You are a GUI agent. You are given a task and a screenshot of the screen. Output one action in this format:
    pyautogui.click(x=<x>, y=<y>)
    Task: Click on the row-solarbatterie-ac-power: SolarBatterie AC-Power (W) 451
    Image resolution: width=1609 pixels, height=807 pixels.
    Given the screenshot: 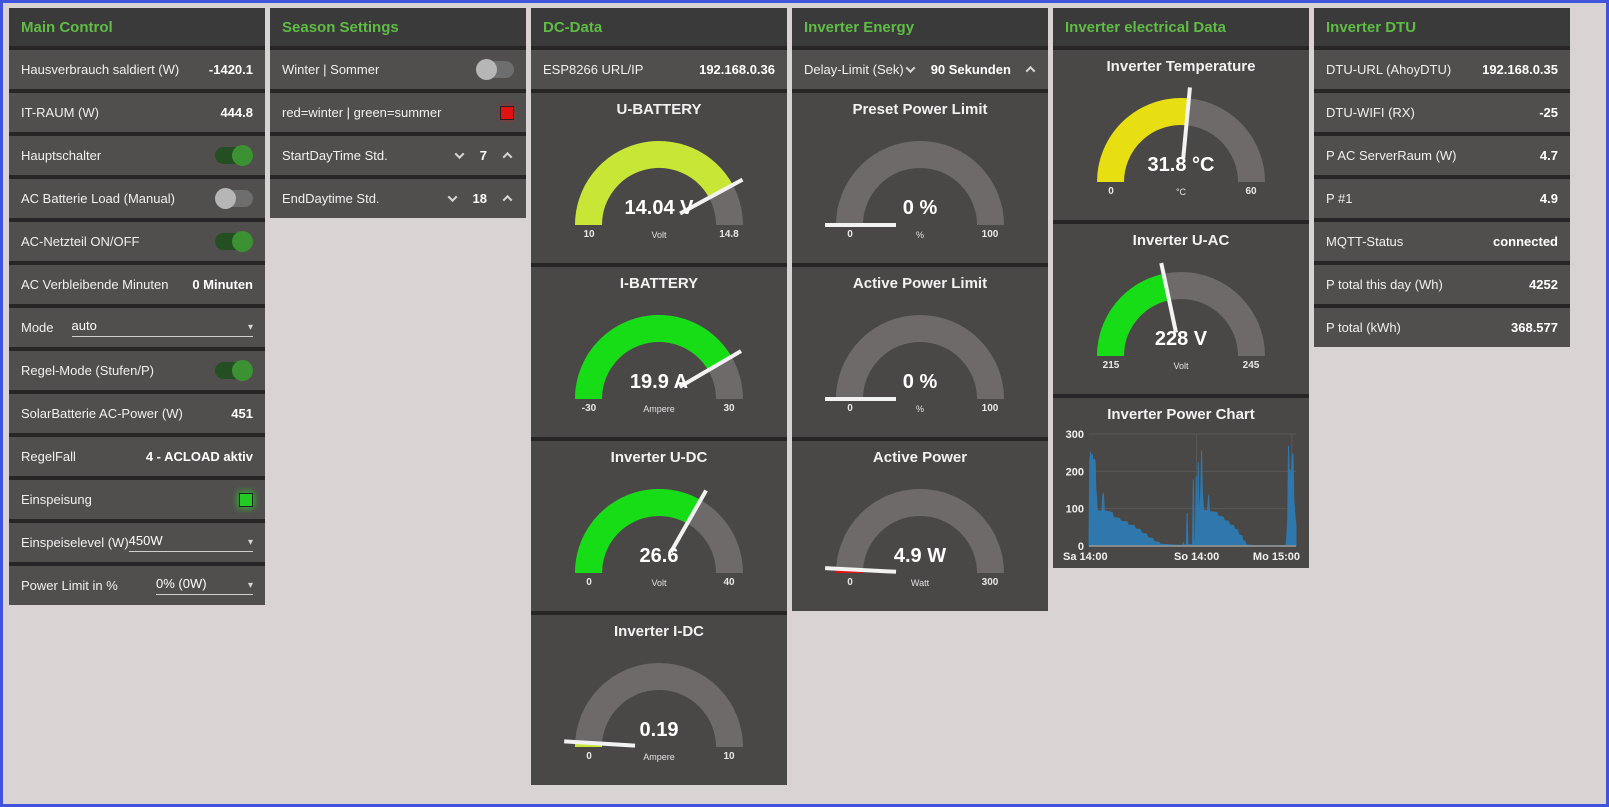 What is the action you would take?
    pyautogui.click(x=137, y=413)
    